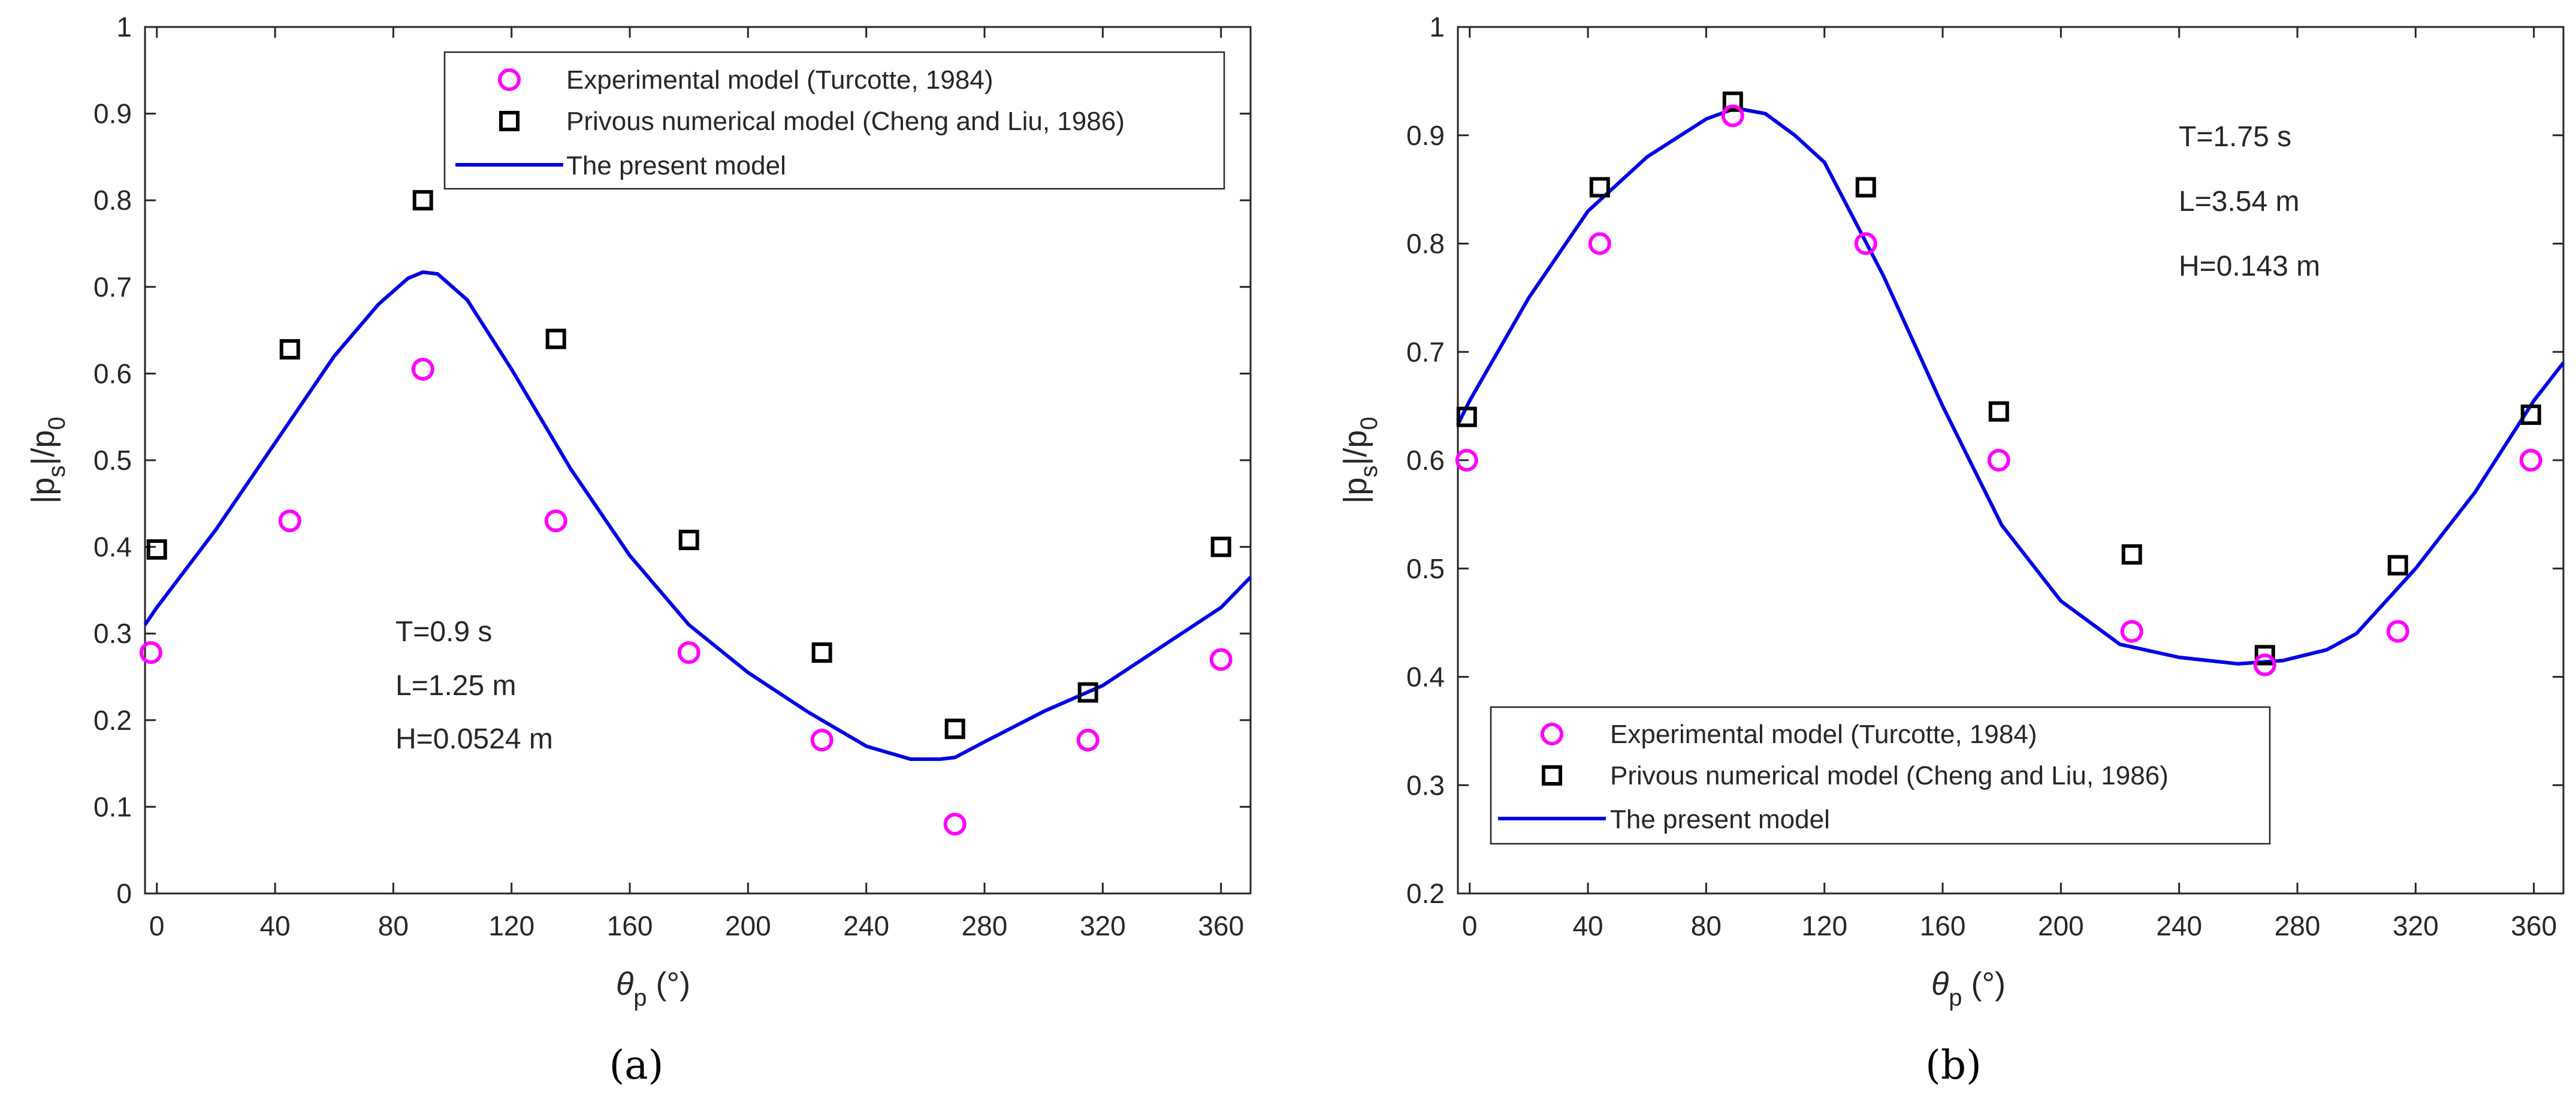 This screenshot has width=2576, height=1102. I want to click on legend-label-present-a: The present model, so click(676, 165).